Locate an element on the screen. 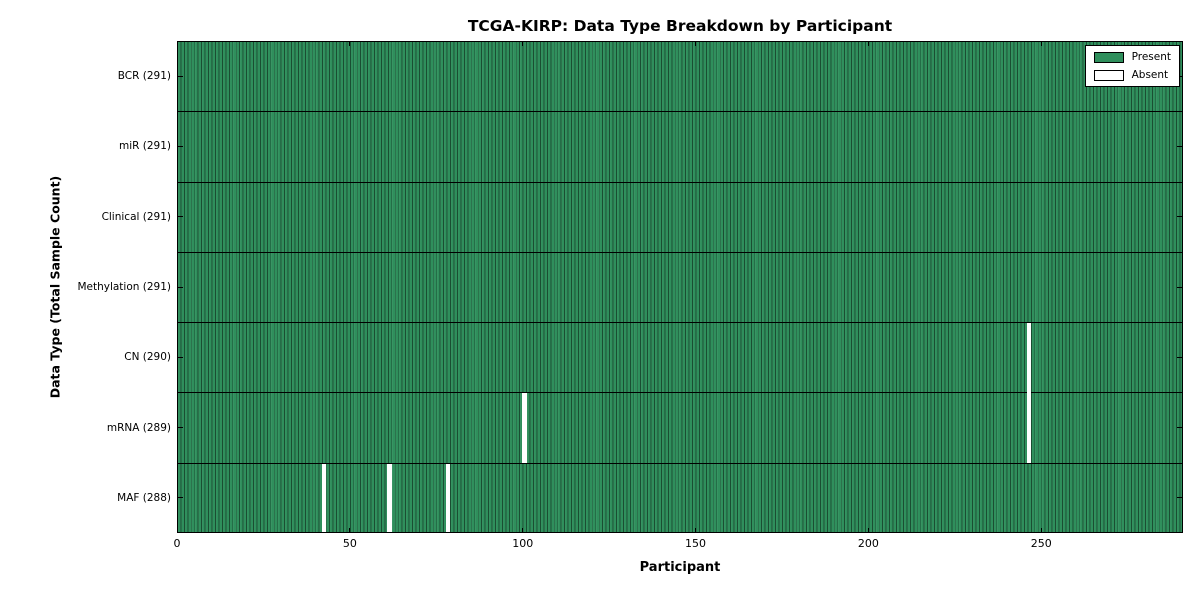 This screenshot has height=600, width=1200. row-maf is located at coordinates (680, 497).